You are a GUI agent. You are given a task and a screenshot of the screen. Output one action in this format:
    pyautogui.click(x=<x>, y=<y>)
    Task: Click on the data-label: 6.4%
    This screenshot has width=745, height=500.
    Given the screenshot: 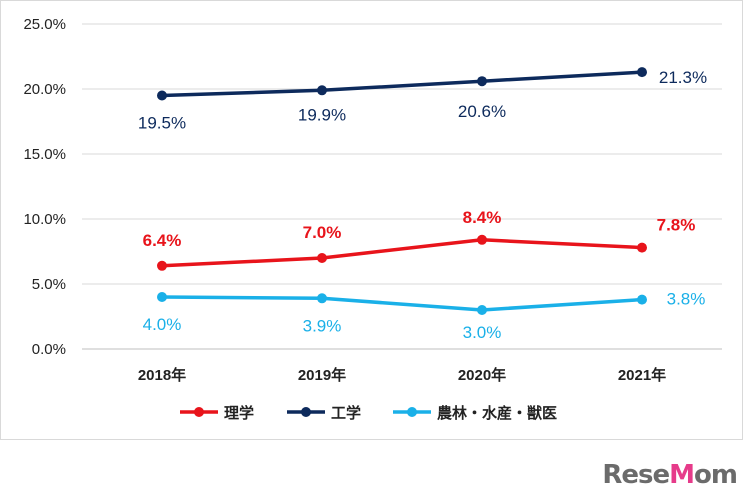 What is the action you would take?
    pyautogui.click(x=162, y=240)
    